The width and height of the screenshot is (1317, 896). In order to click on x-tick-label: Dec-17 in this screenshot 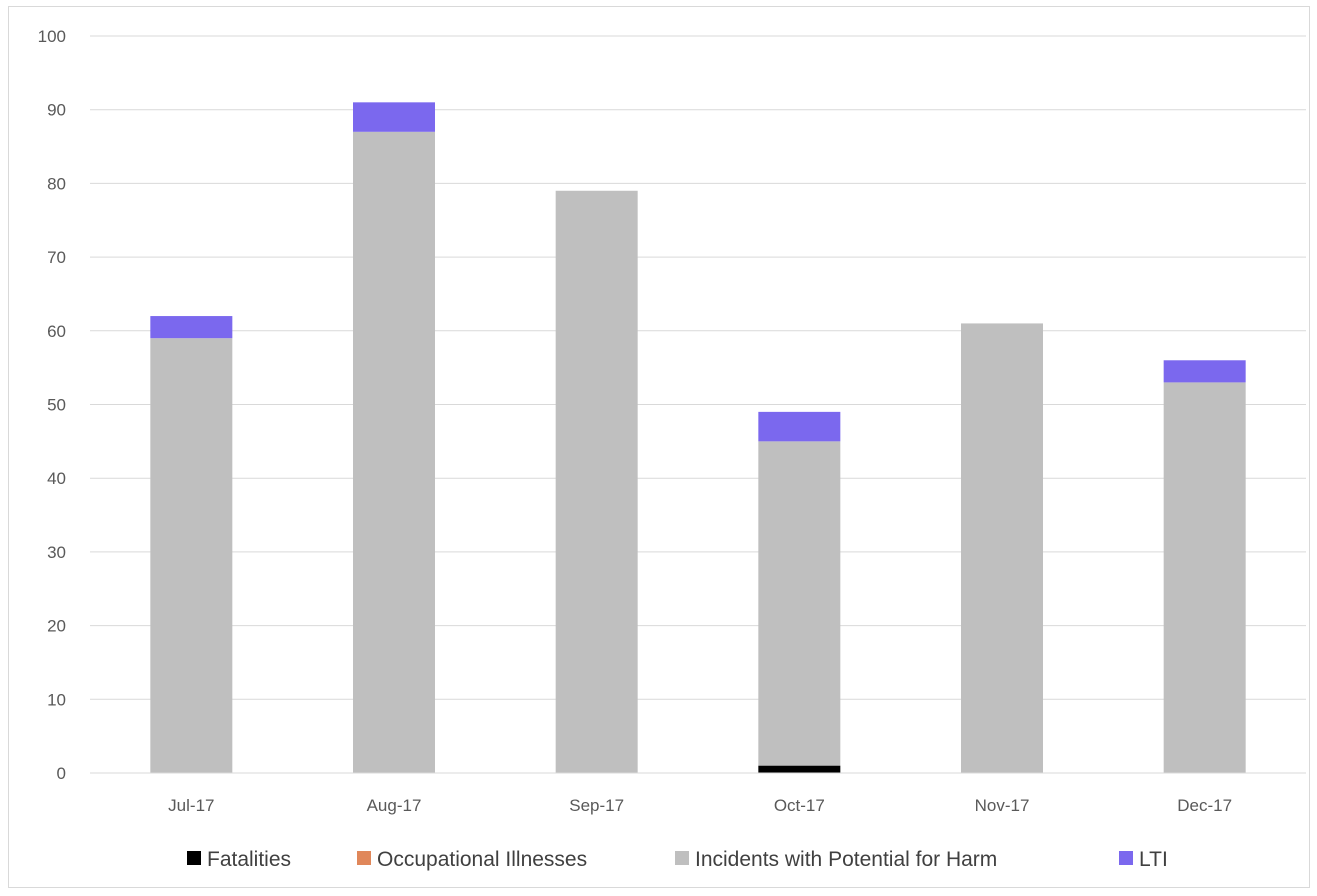, I will do `click(1204, 805)`.